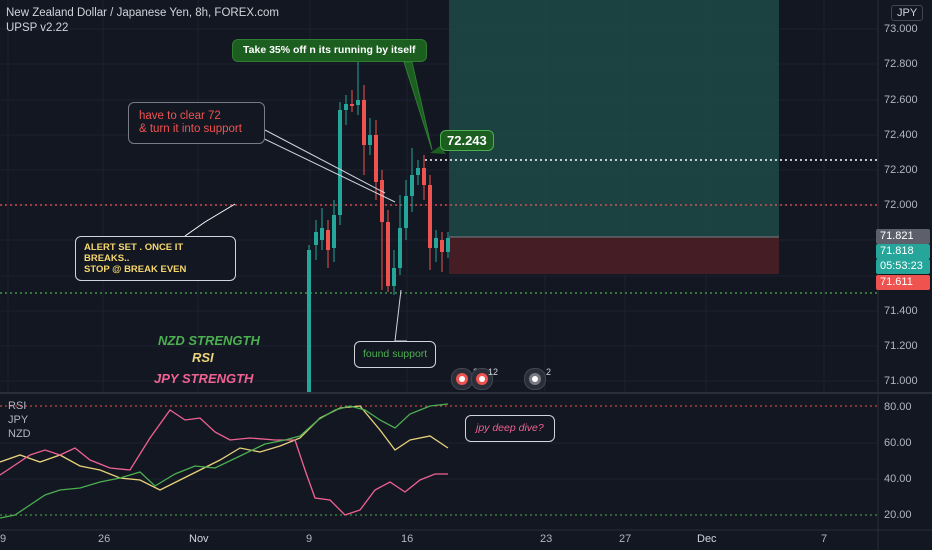  What do you see at coordinates (395, 354) in the screenshot?
I see `support-callout: found support` at bounding box center [395, 354].